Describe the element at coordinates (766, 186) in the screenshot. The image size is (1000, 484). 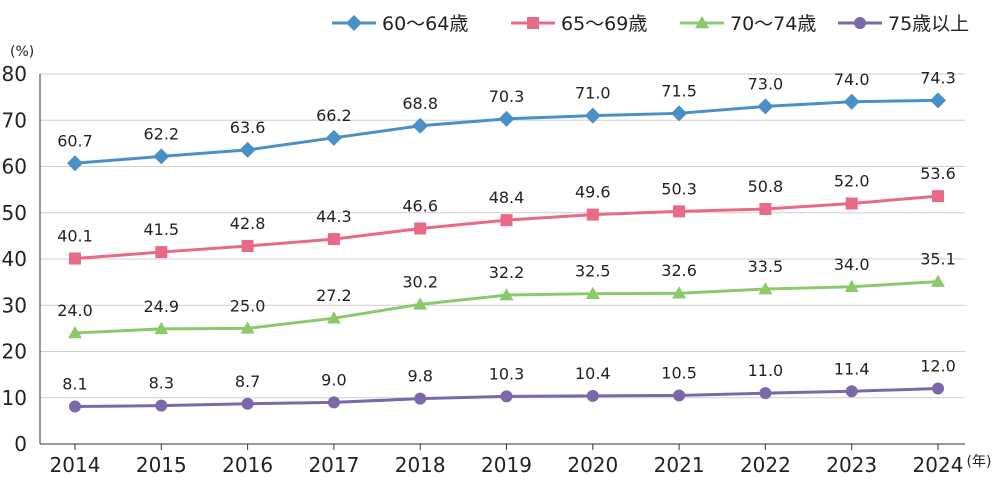
I see `data-label: 50.8` at that location.